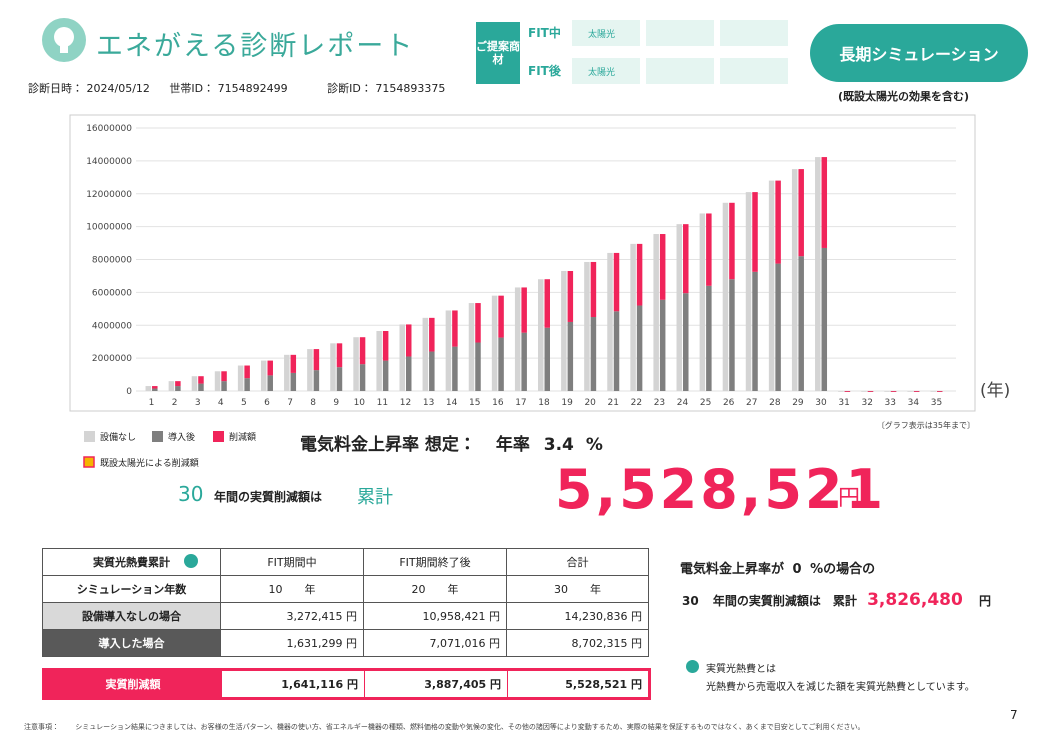 The image size is (1040, 738). What do you see at coordinates (683, 403) in the screenshot?
I see `x-tick-label: 24` at bounding box center [683, 403].